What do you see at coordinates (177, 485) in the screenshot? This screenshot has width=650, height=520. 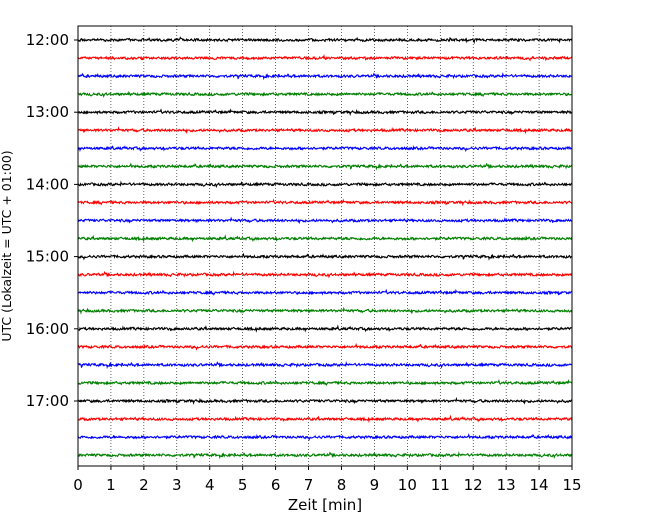 I see `x-tick-label: 3` at bounding box center [177, 485].